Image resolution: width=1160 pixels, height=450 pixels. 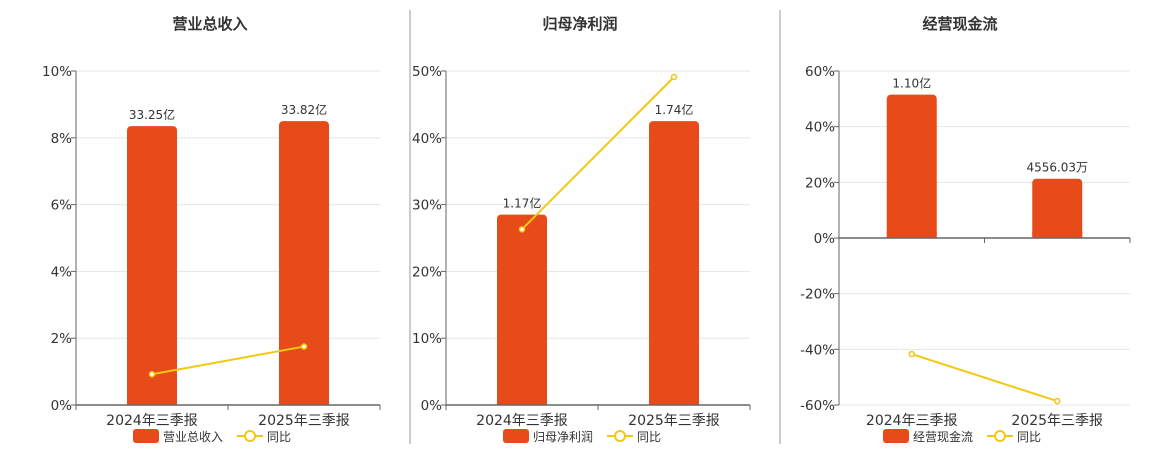 What do you see at coordinates (427, 72) in the screenshot?
I see `y-tick-label: 50%` at bounding box center [427, 72].